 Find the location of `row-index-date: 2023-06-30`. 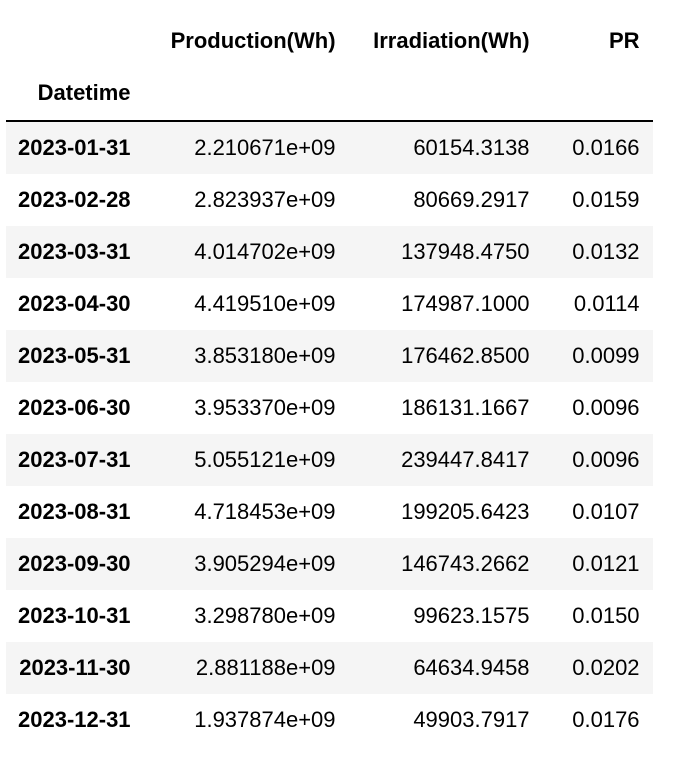

row-index-date: 2023-06-30 is located at coordinates (74, 407).